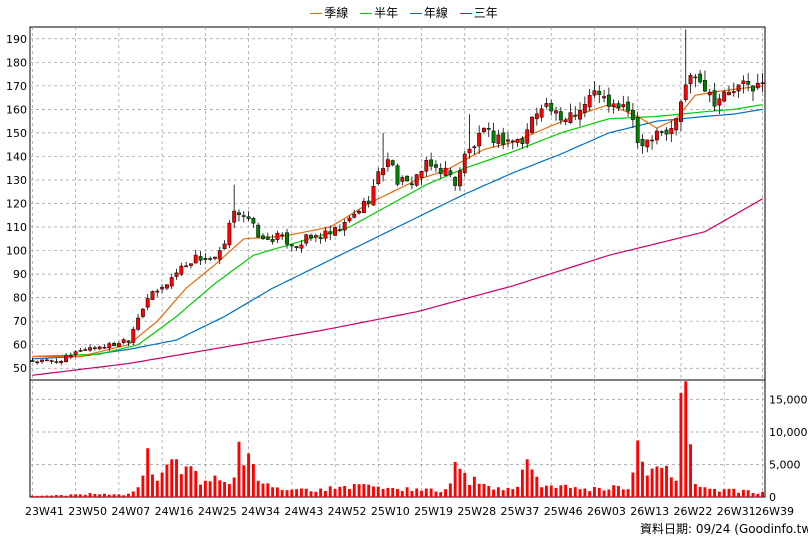 This screenshot has width=808, height=544. I want to click on price-tick-label: 130, so click(16, 180).